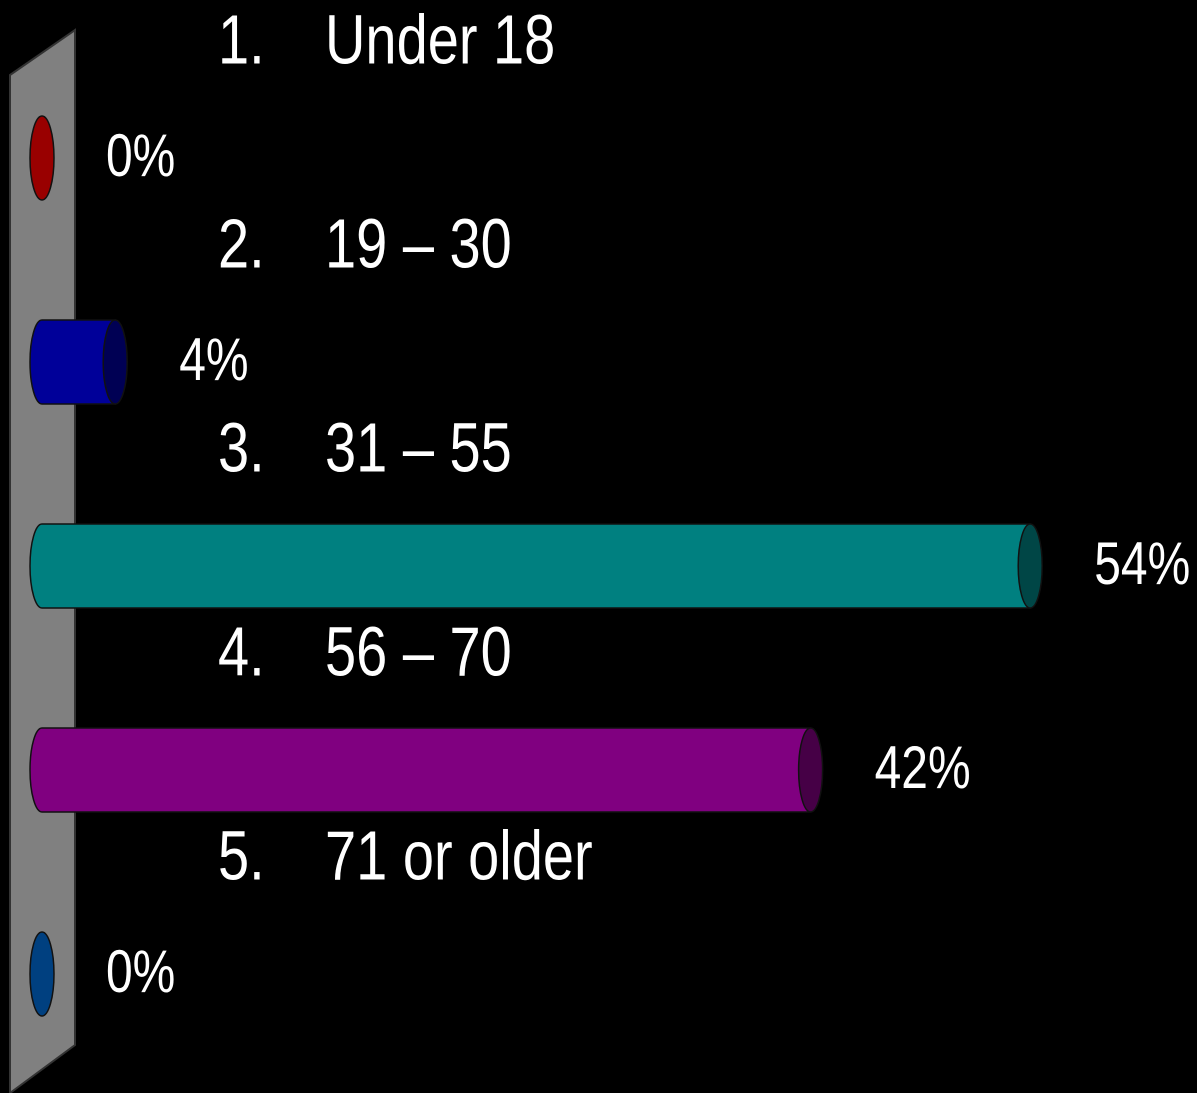  I want to click on category-label: Under 18, so click(440, 40).